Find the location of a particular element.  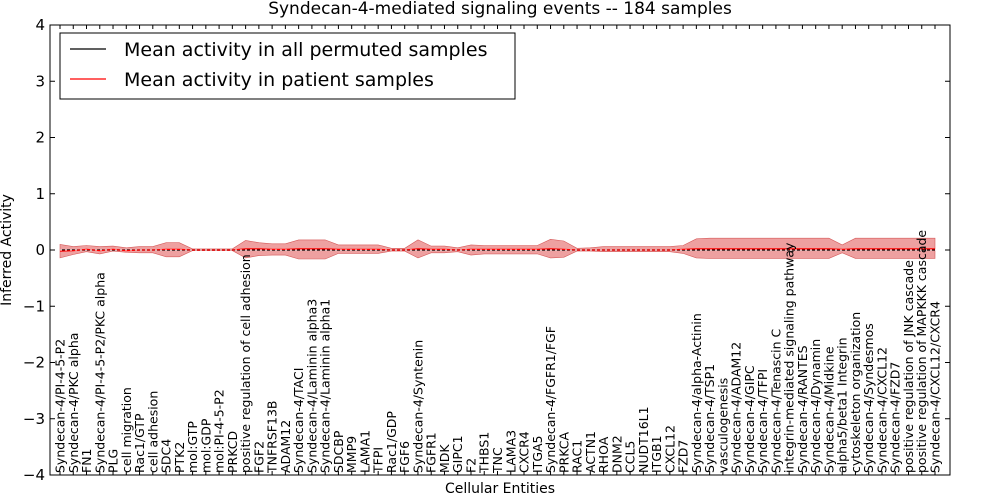

x-tick-label: Syndecan-4/TFPI is located at coordinates (762, 421).